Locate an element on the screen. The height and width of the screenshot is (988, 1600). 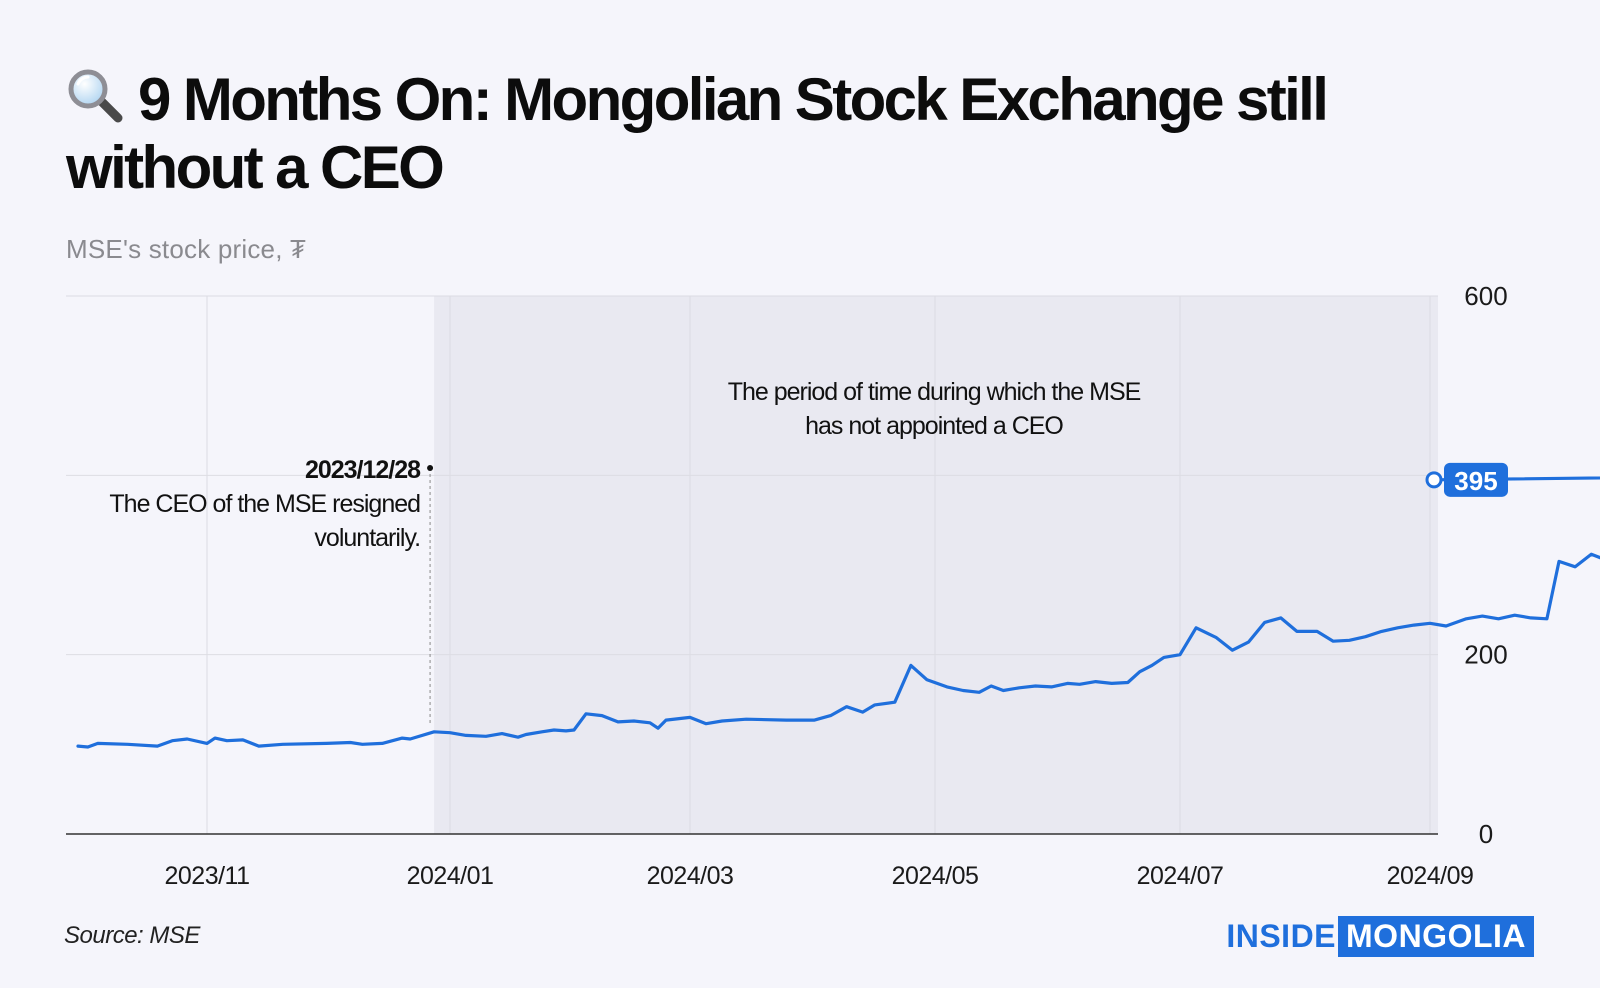
x-tick-label: 2024/09 is located at coordinates (1430, 876).